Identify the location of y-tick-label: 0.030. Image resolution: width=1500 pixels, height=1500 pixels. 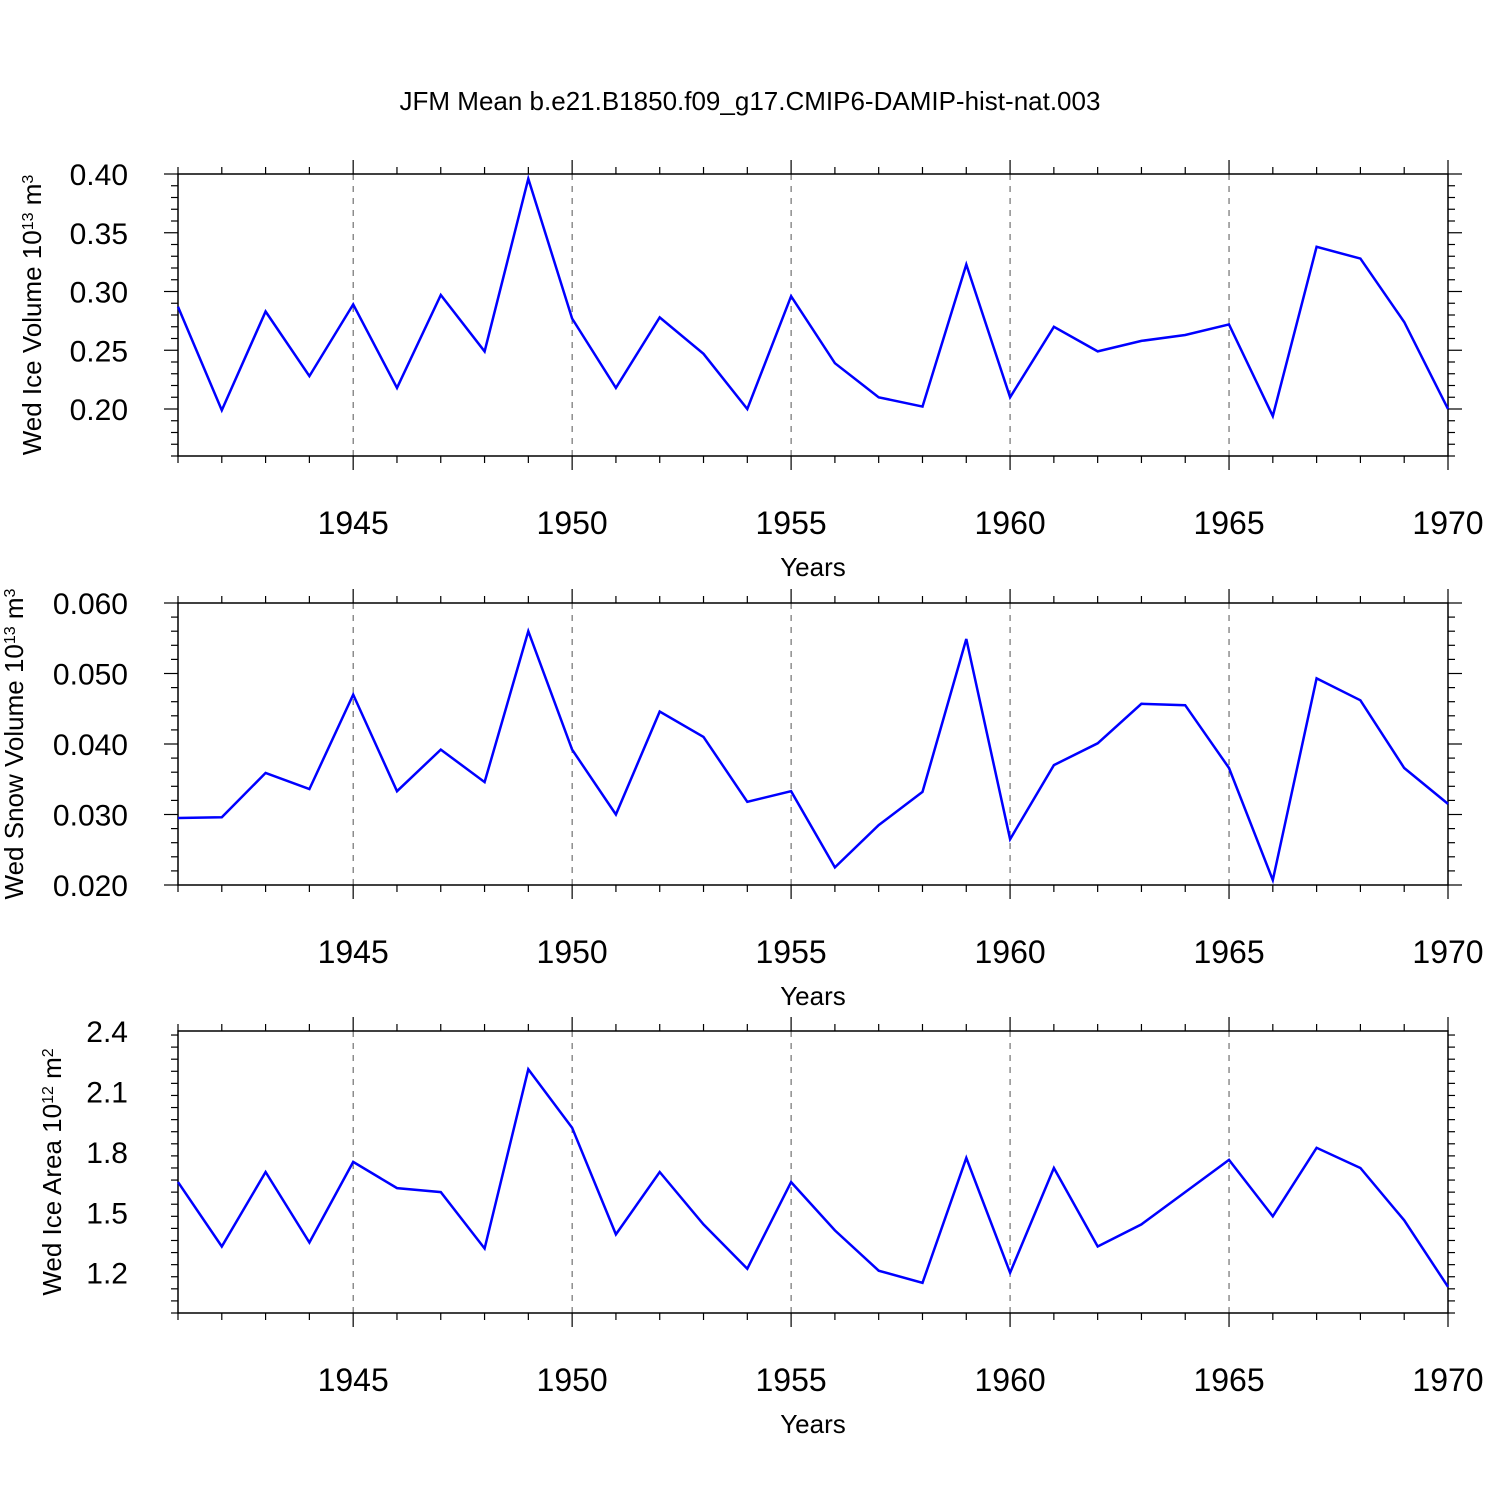
(90, 816).